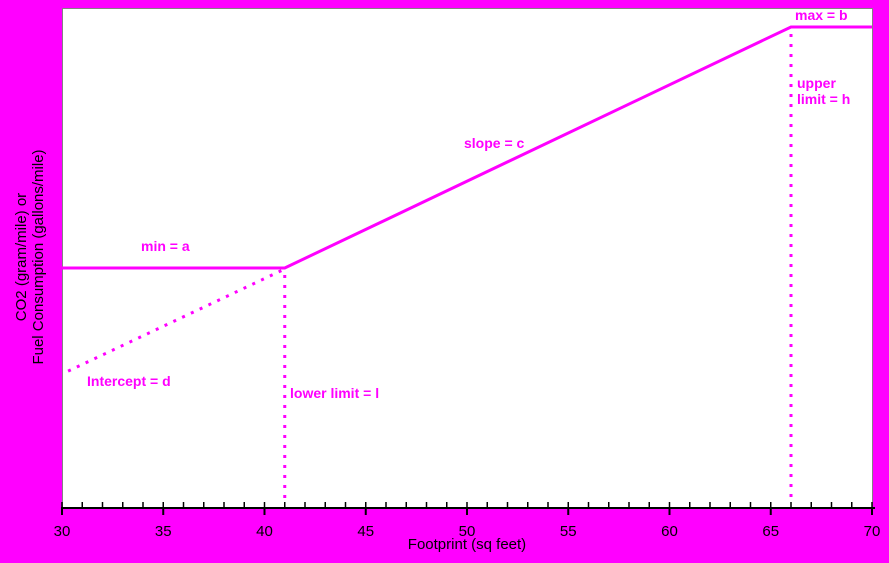 This screenshot has height=563, width=889. I want to click on x-tick-label: 45, so click(366, 531).